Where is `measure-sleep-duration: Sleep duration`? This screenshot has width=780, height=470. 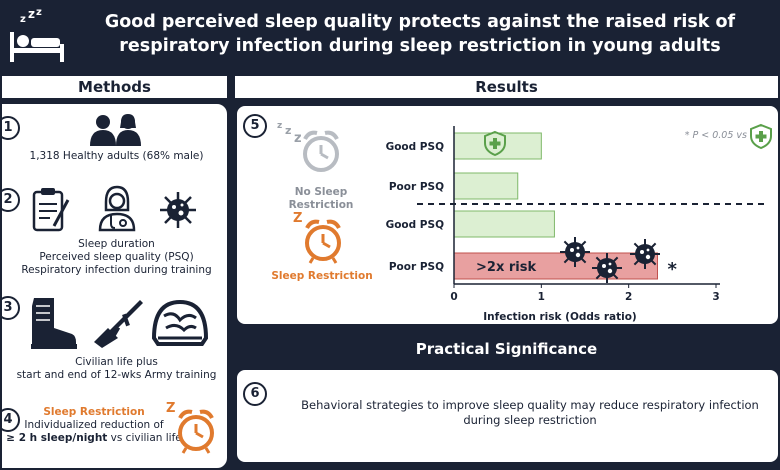 measure-sleep-duration: Sleep duration is located at coordinates (116, 244).